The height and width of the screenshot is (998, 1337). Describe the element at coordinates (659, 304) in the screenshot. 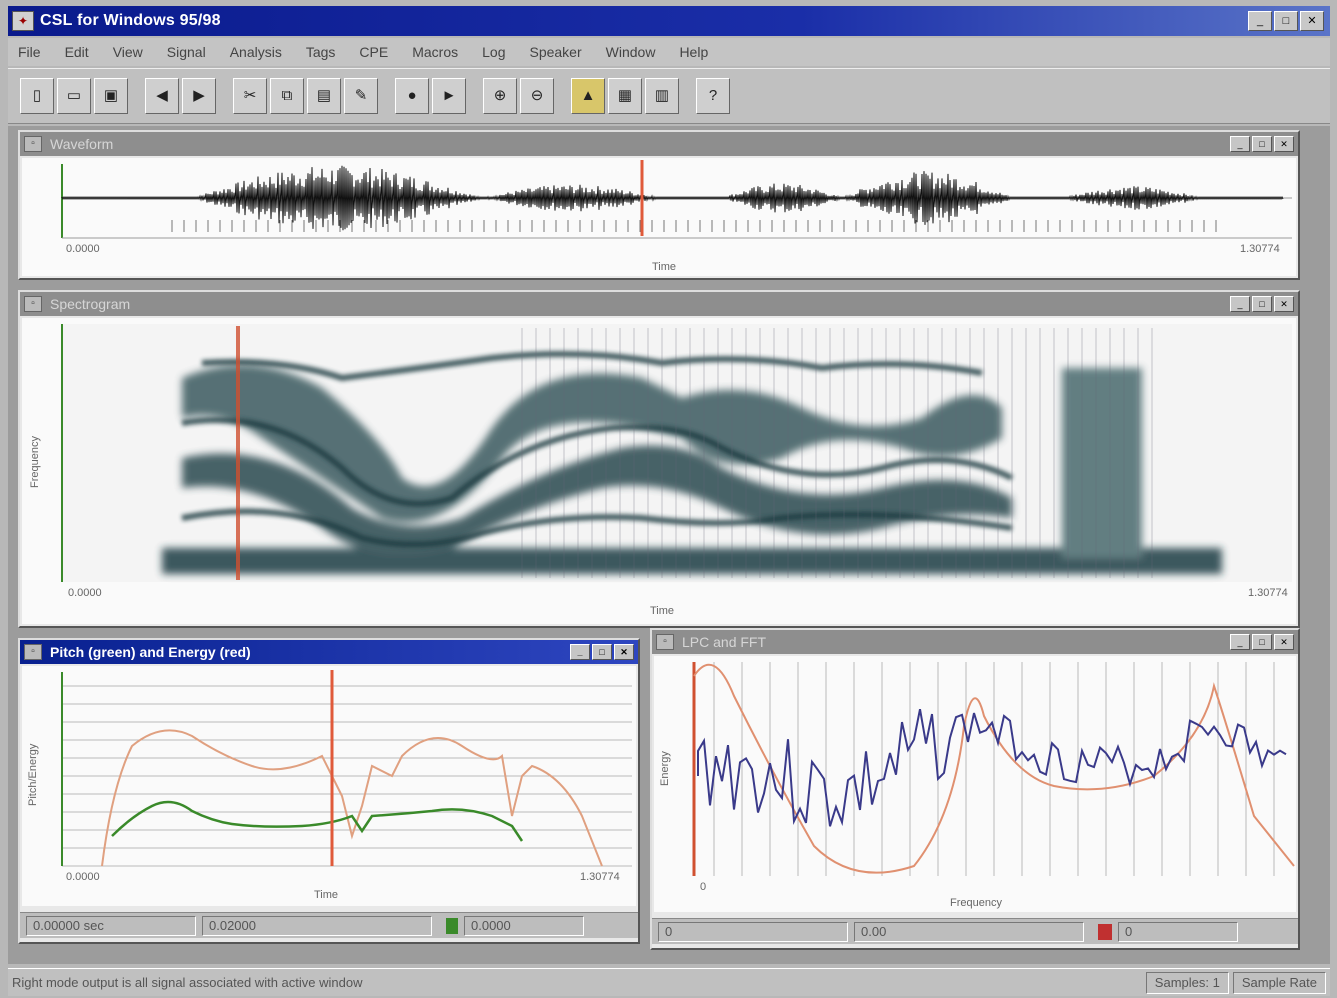

I see `spectrogram-titlebar: ▫ Spectrogram _ □ ✕` at that location.